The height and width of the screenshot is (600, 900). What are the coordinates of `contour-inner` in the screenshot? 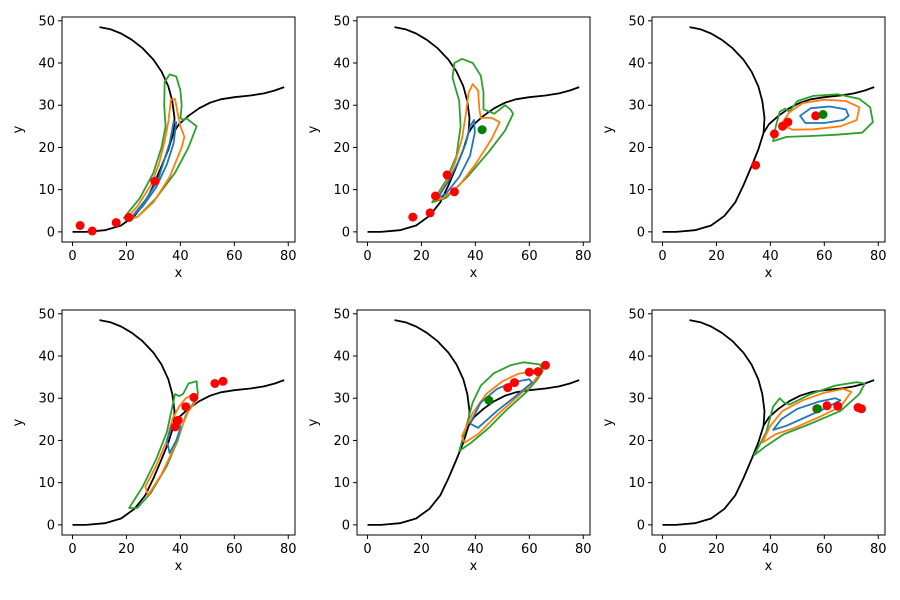 It's located at (456, 159).